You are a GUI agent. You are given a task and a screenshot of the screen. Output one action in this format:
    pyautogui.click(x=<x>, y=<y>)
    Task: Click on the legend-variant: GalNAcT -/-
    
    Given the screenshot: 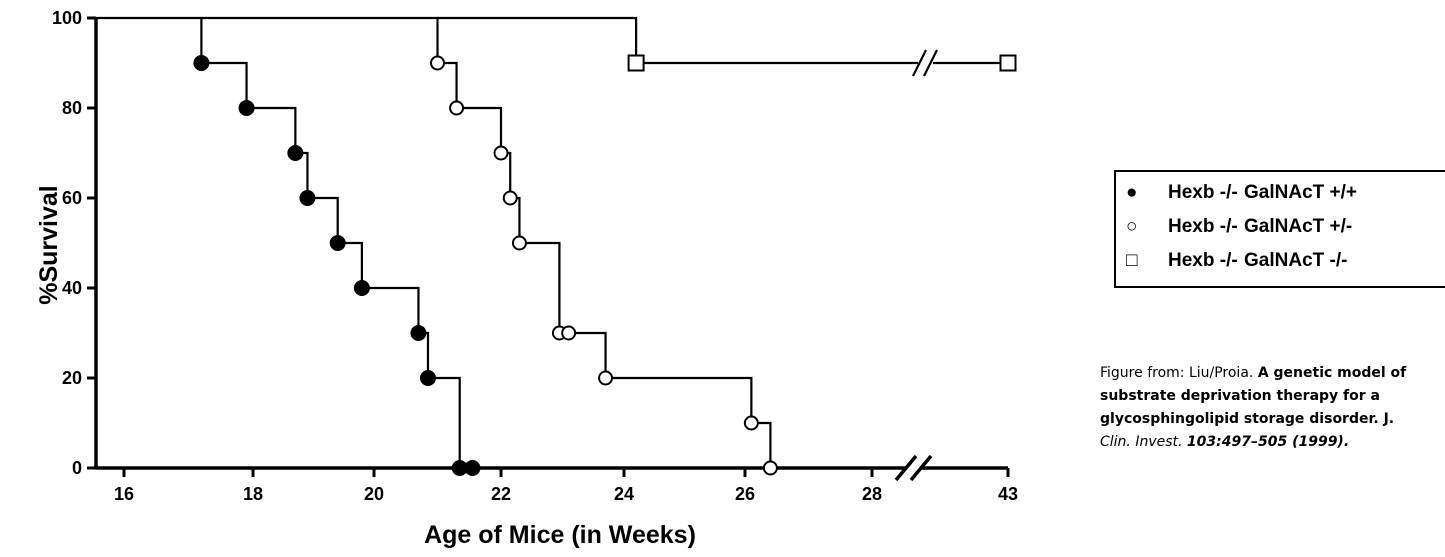 What is the action you would take?
    pyautogui.click(x=1296, y=260)
    